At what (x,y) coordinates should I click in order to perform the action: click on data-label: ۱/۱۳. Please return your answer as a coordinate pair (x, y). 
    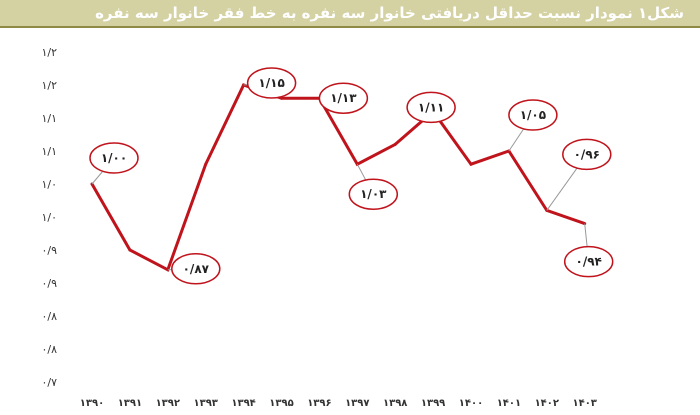
    Looking at the image, I should click on (343, 98).